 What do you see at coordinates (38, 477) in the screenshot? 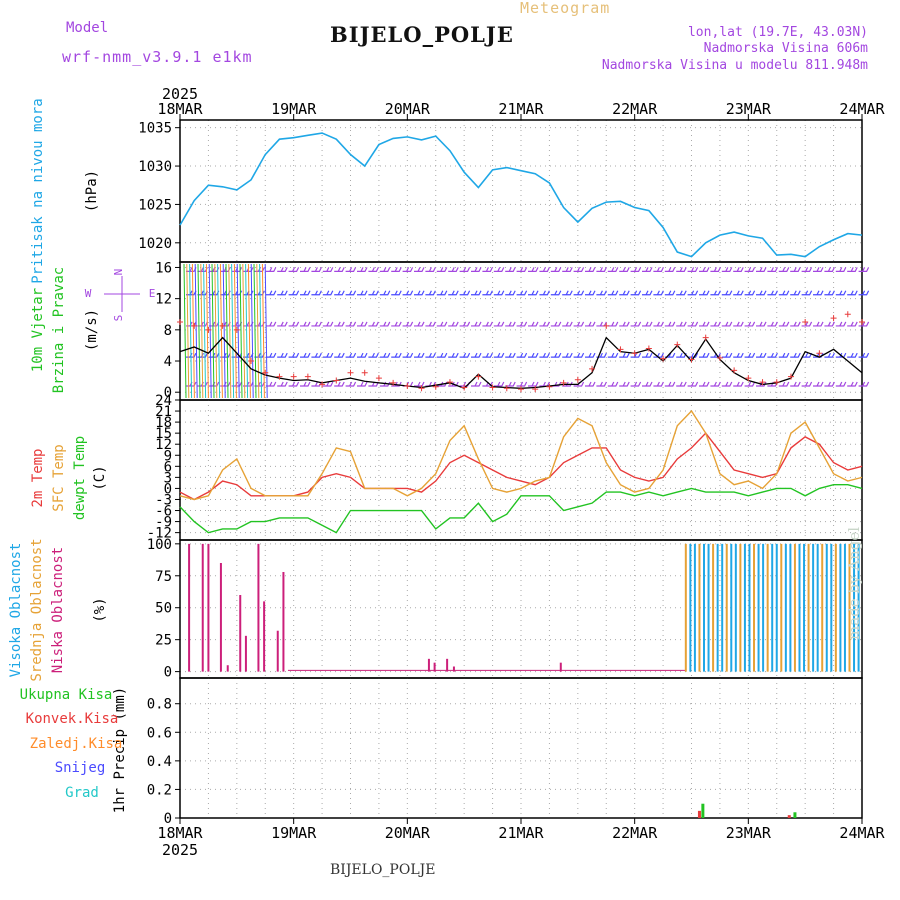
I see `temp-ylabel-1: 2m Temp` at bounding box center [38, 477].